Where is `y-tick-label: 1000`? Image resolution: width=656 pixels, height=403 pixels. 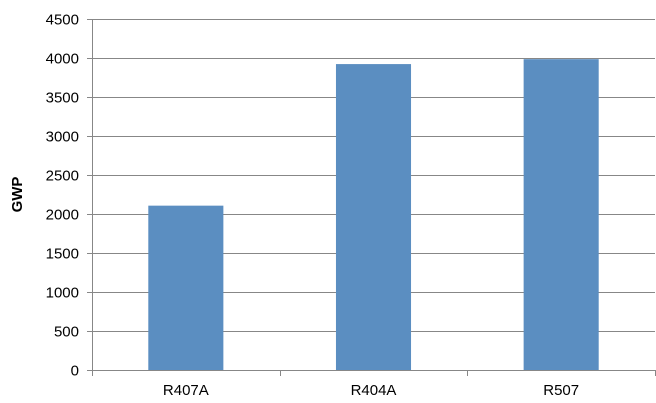 y-tick-label: 1000 is located at coordinates (62, 293).